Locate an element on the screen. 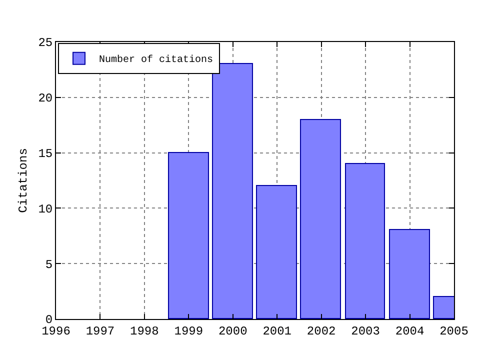 The height and width of the screenshot is (350, 480). x-tick-label: 2001 is located at coordinates (277, 331).